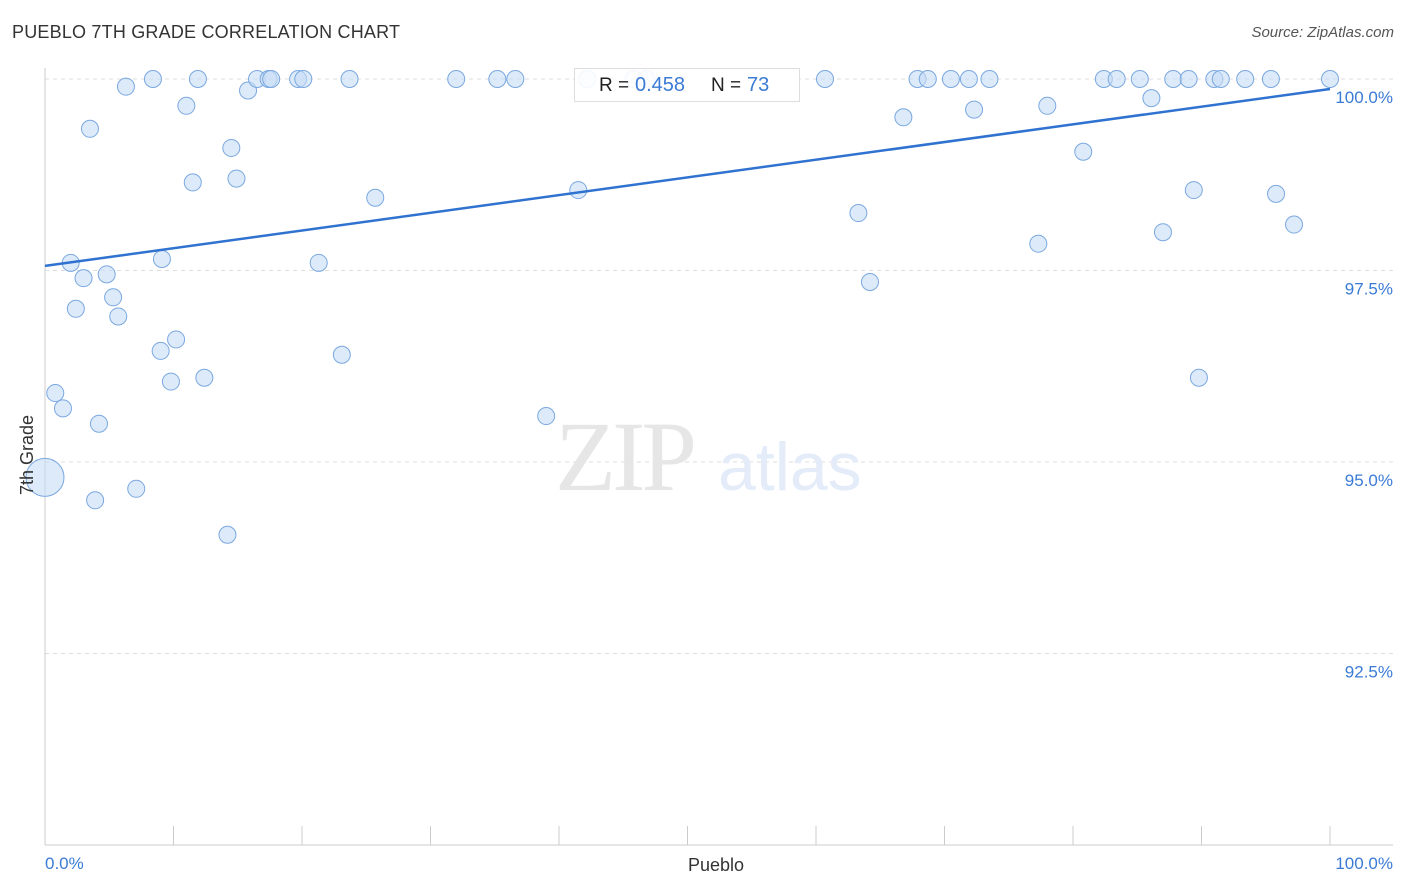 The width and height of the screenshot is (1406, 892). What do you see at coordinates (1369, 289) in the screenshot?
I see `y-tick-label: 97.5%` at bounding box center [1369, 289].